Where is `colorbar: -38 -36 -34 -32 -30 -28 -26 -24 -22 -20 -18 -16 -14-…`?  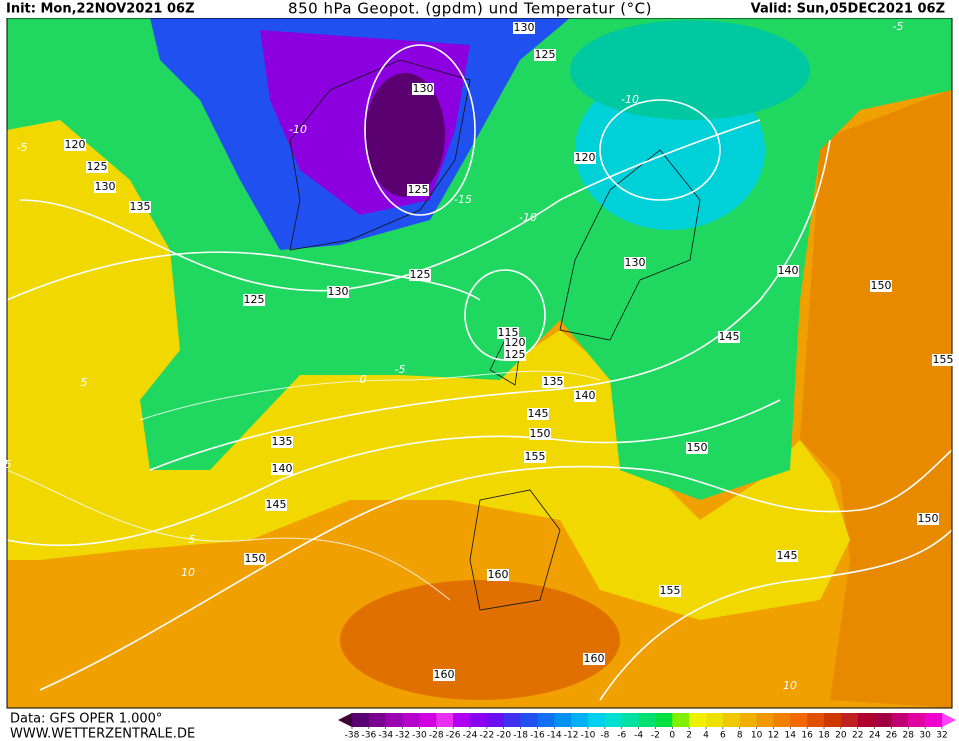 colorbar: -38 -36 -34 -32 -30 -28 -26 -24 -22 -20 -18 -16 -14-… is located at coordinates (647, 727).